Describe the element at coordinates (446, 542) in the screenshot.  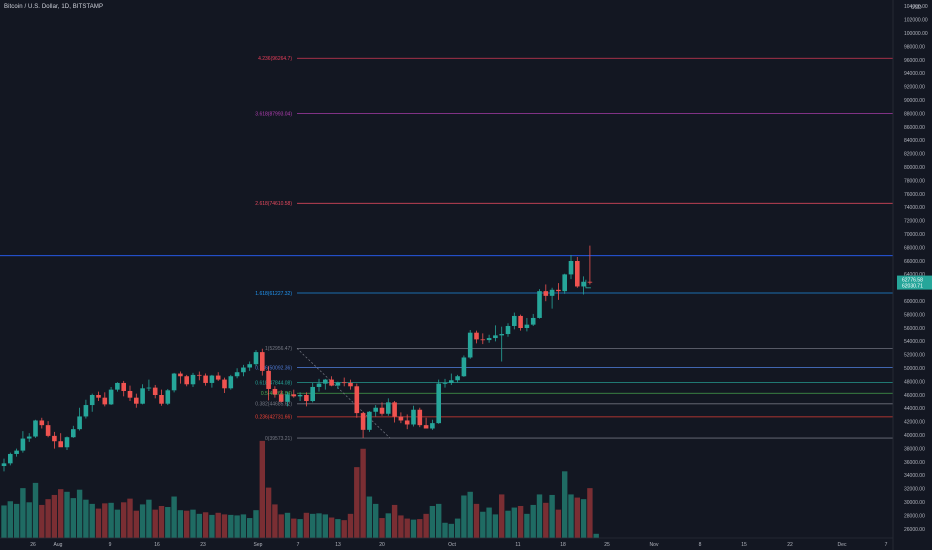
I see `time-axis: 26 Aug 9 16 23 Sep 7 13 20 Oct 11 18 25 Nov 8 15 22 Dec 7` at that location.